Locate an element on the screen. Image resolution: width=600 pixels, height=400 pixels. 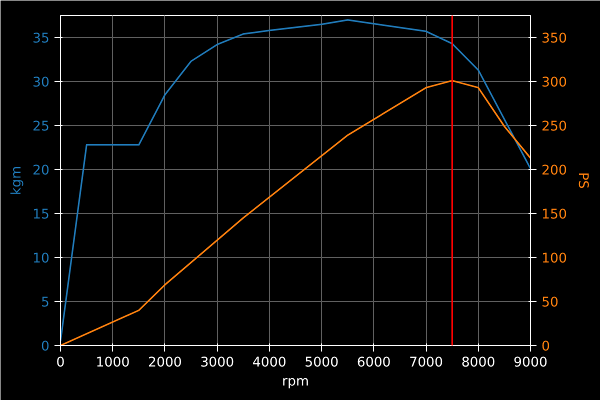
y-tick-label: 5 is located at coordinates (45, 303).